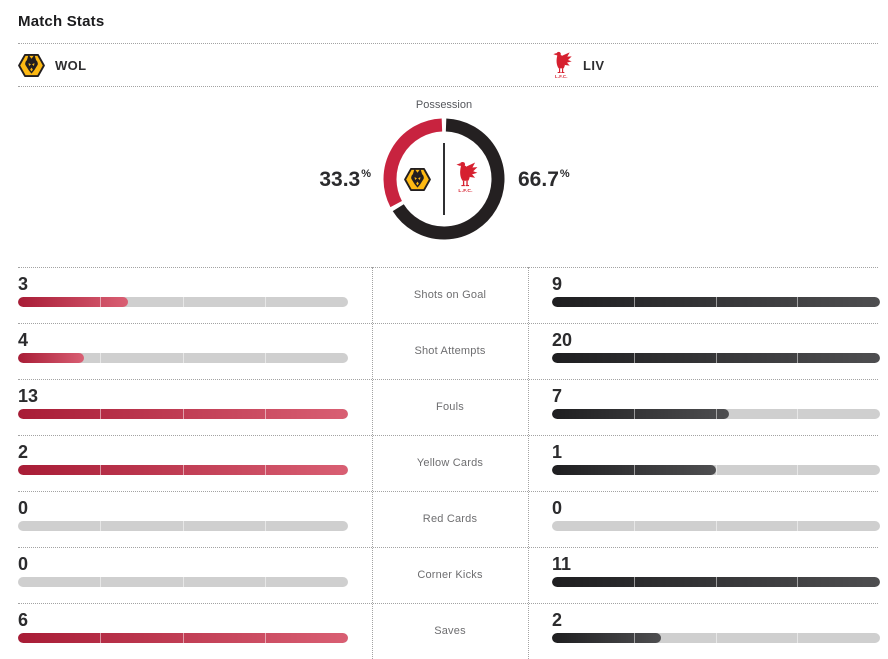 This screenshot has height=659, width=888. I want to click on possession-away-pct: 66.7%, so click(544, 179).